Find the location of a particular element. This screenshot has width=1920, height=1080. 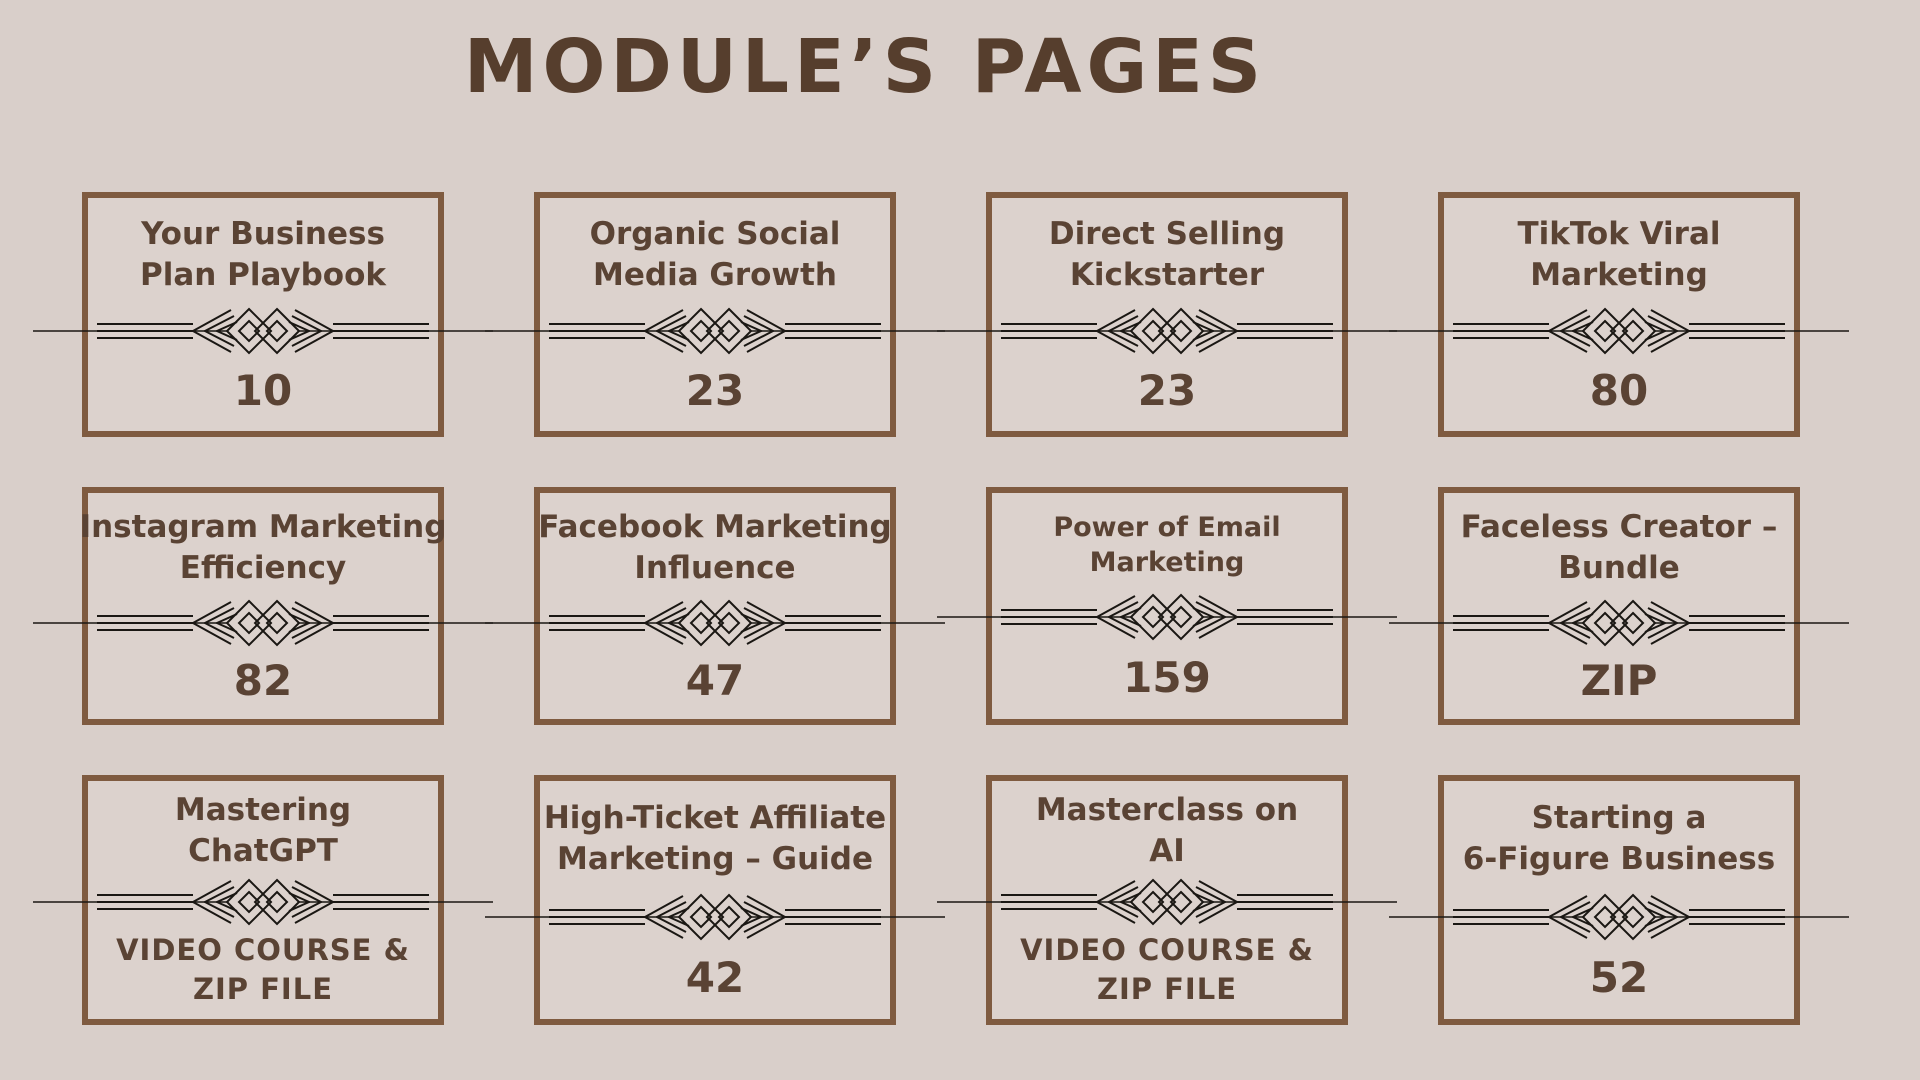

module-title-line: Instagram Marketing is located at coordinates (263, 526).